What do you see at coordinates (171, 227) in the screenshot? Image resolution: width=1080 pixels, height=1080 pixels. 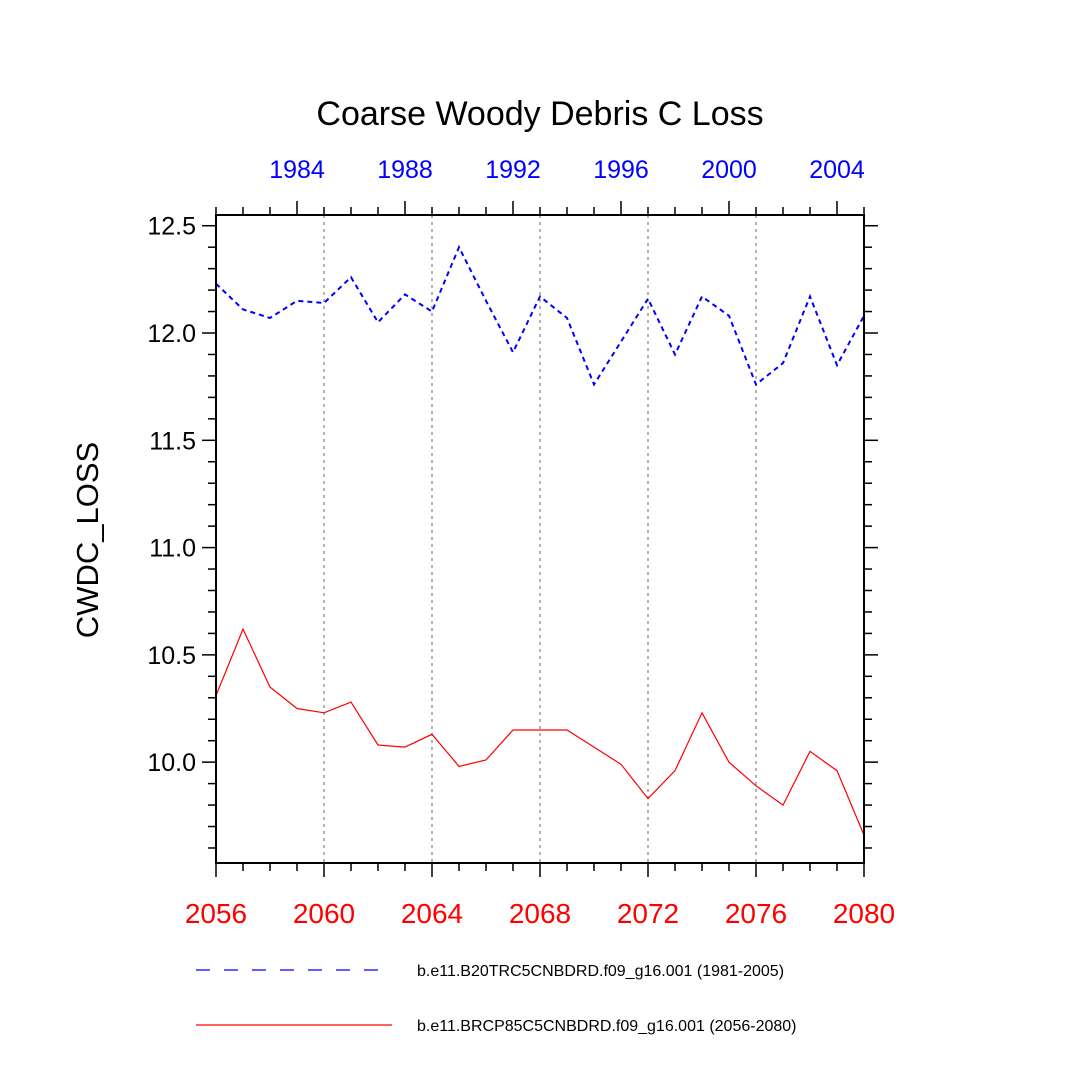 I see `y-tick-label: 12.5` at bounding box center [171, 227].